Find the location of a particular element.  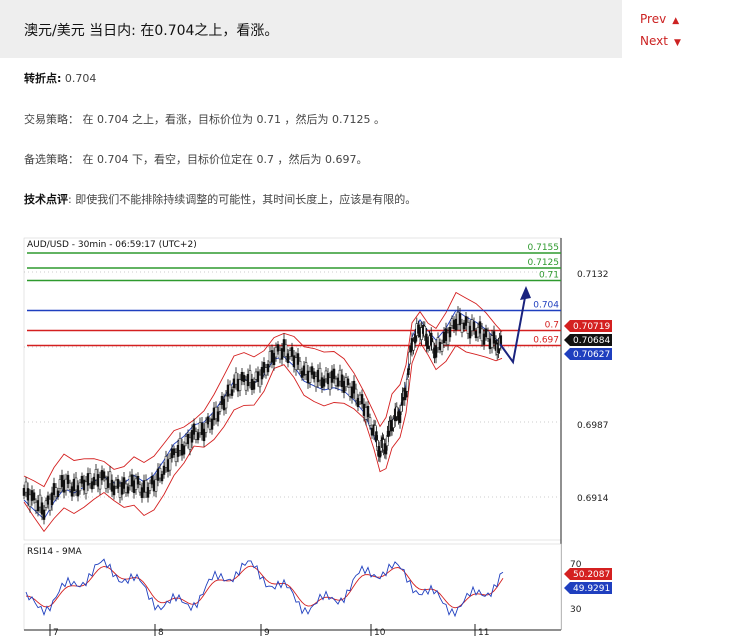

triangle-down-icon: ▼ is located at coordinates (677, 43).